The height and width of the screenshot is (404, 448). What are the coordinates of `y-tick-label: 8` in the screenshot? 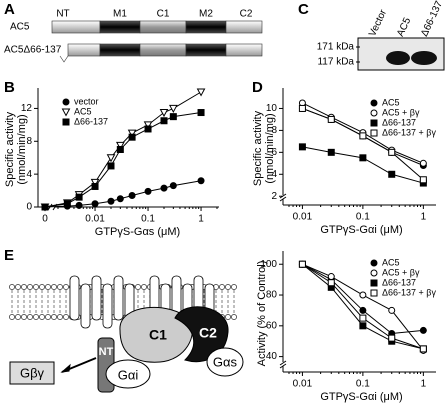 It's located at (29, 141).